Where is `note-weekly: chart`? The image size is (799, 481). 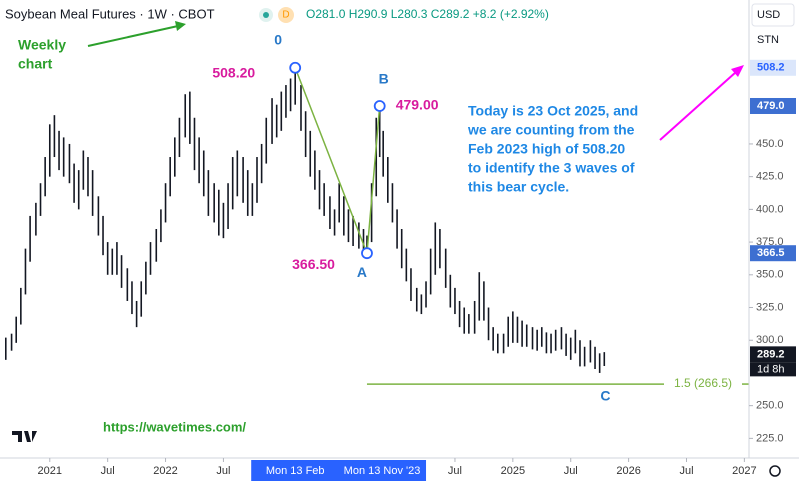
note-weekly: chart is located at coordinates (35, 64).